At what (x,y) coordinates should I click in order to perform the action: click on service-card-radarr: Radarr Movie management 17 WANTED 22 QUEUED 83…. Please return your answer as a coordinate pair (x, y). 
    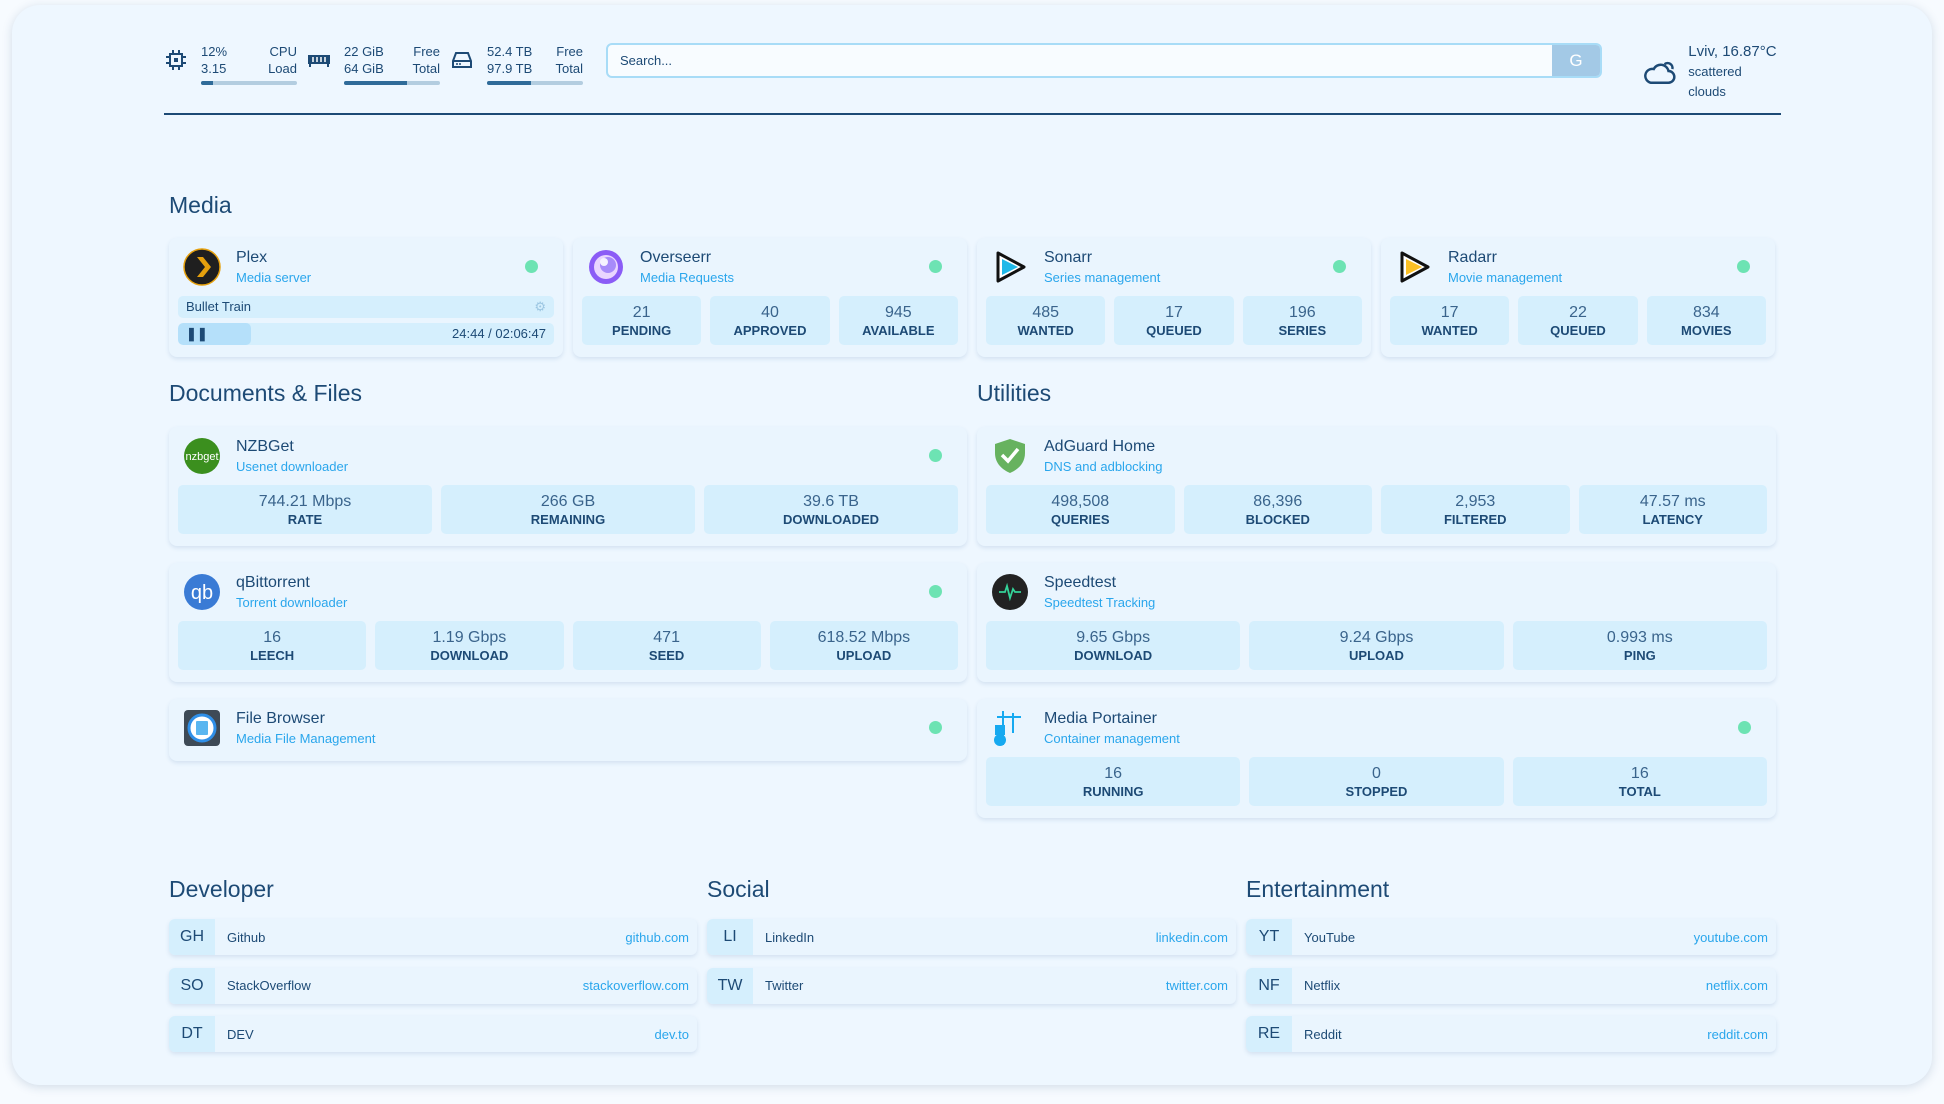
    Looking at the image, I should click on (1578, 297).